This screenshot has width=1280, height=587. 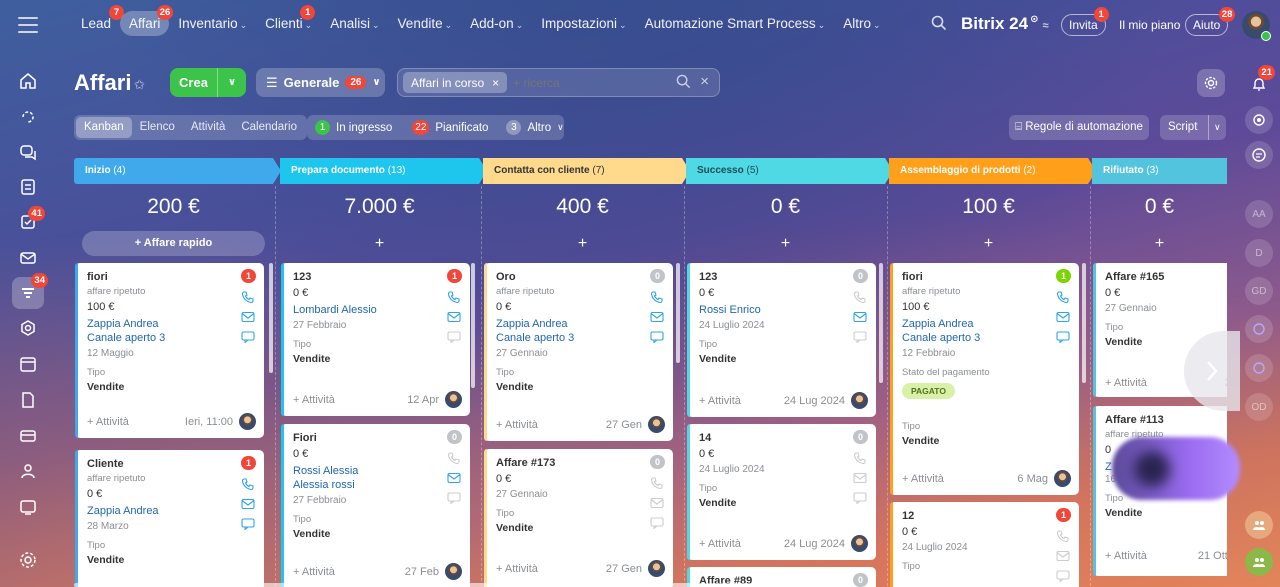 I want to click on counter-altro: Altro, so click(x=539, y=127).